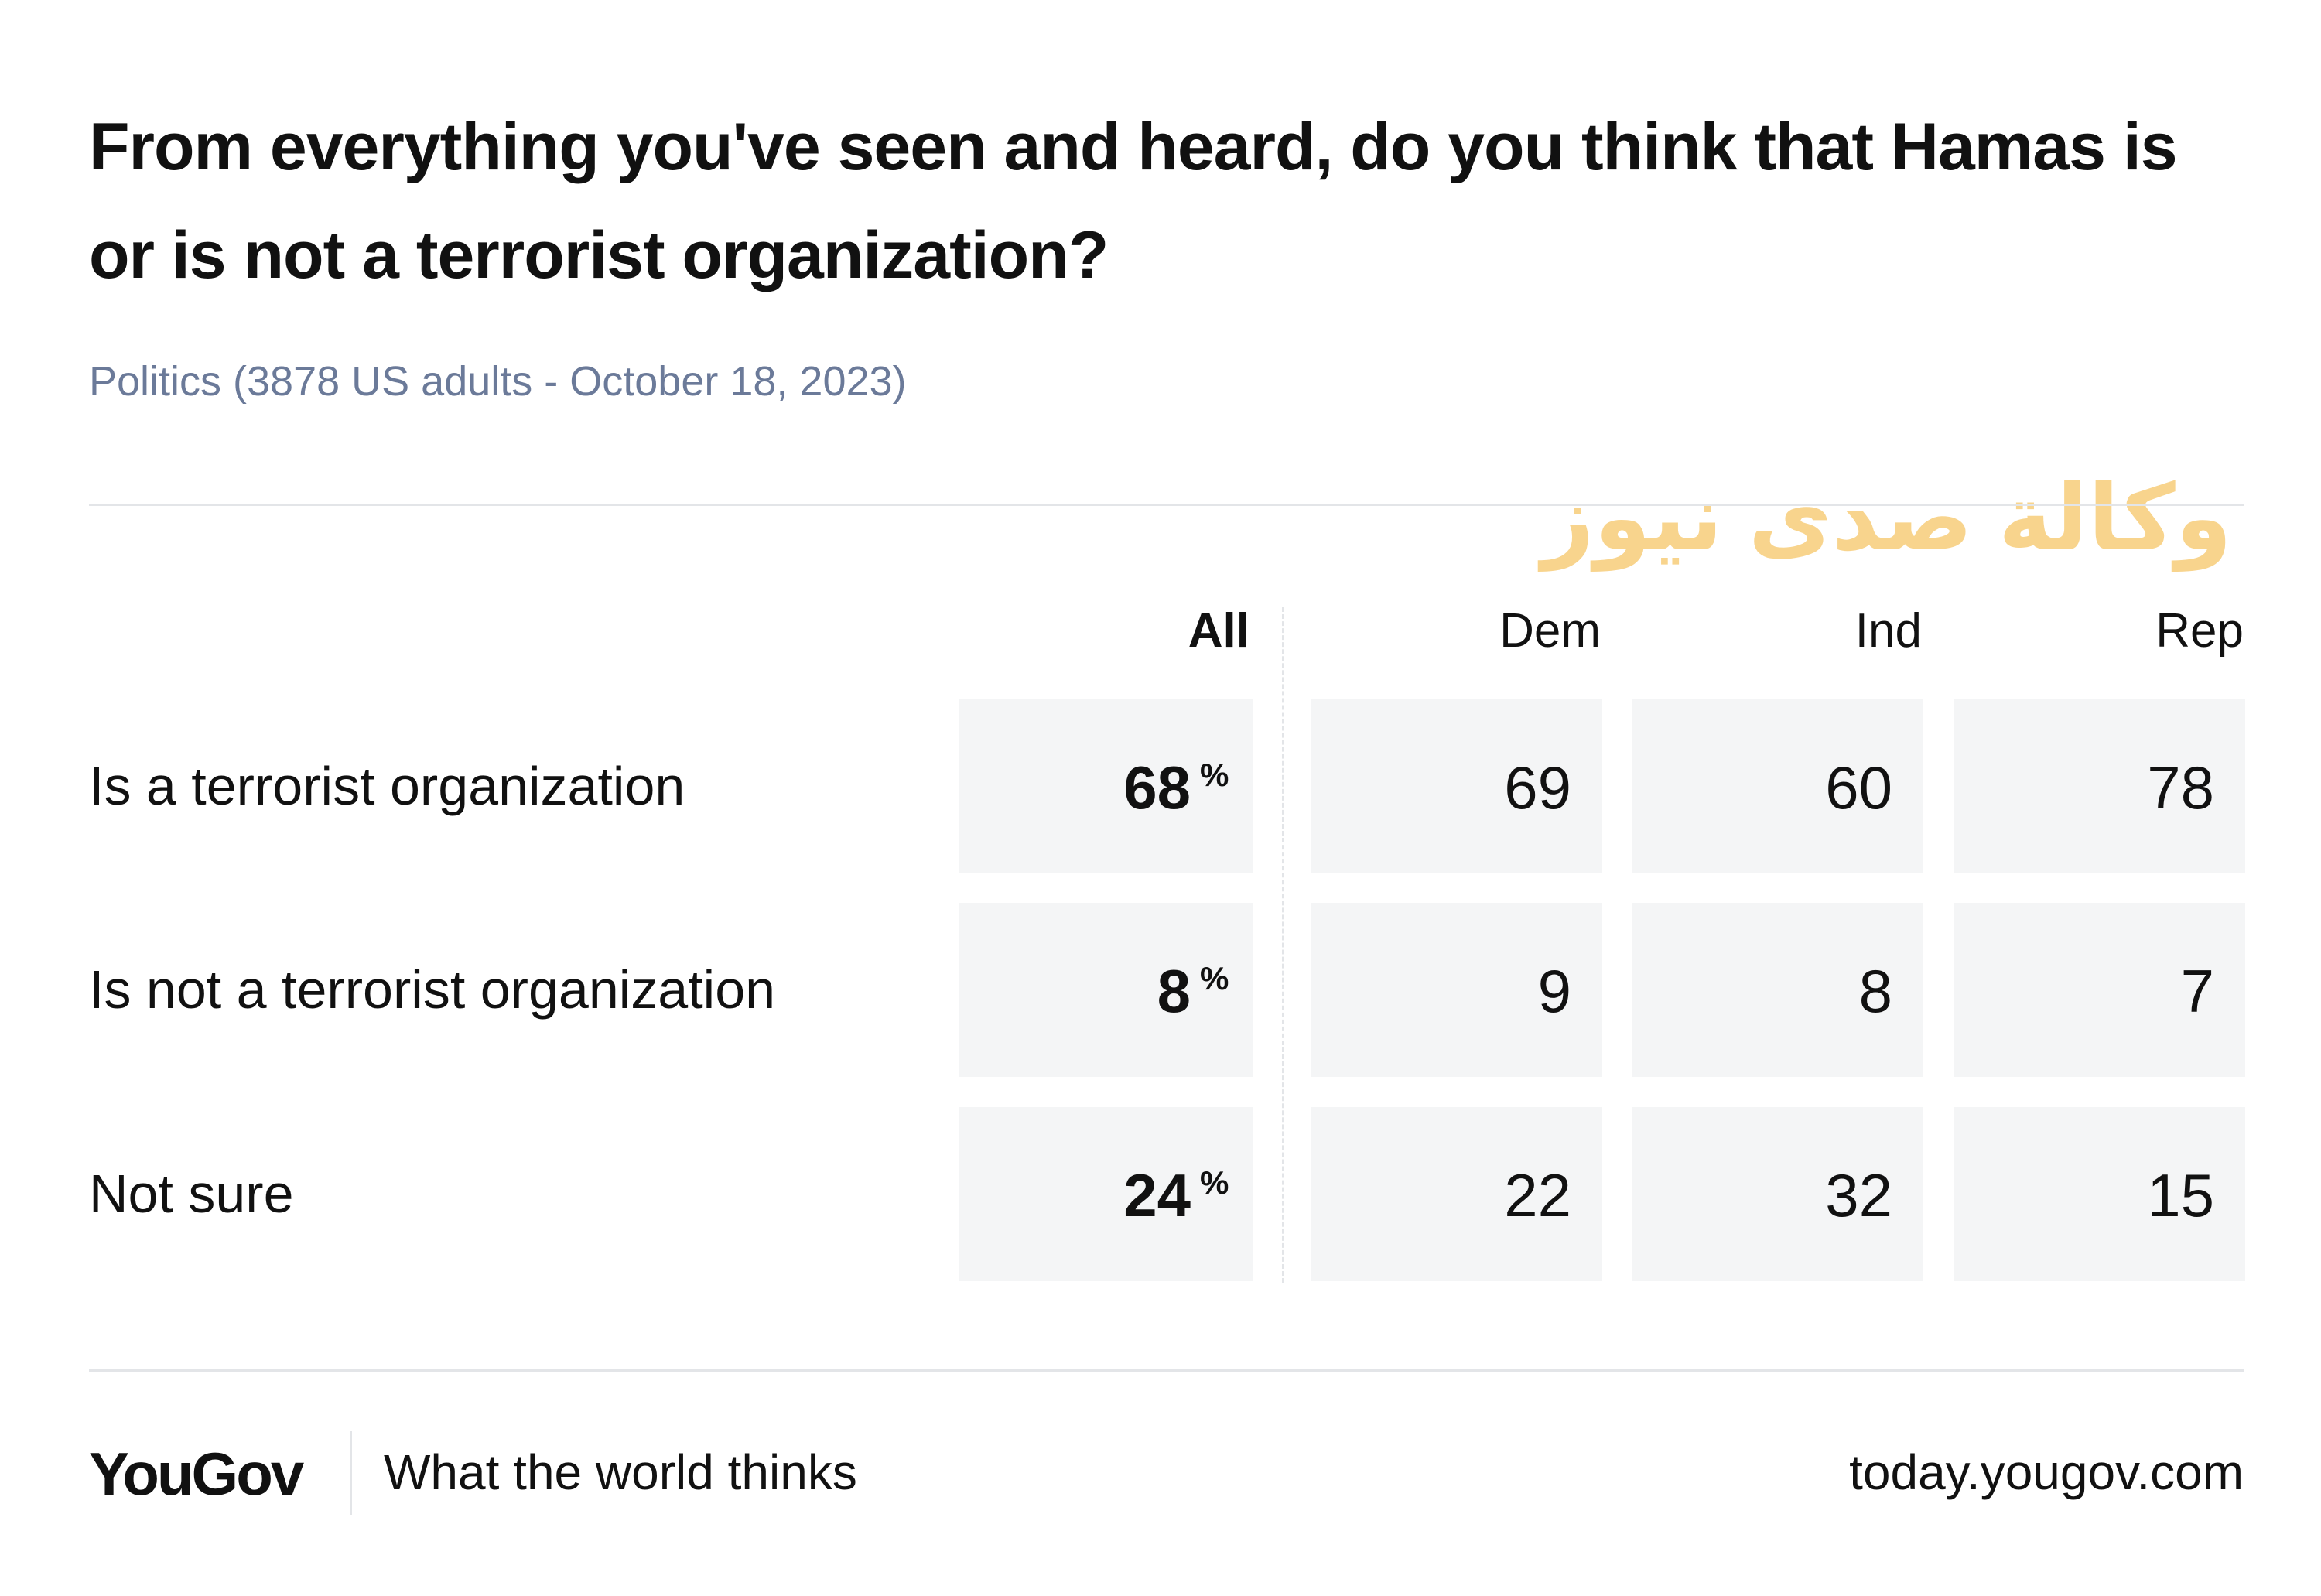  I want to click on column-header: All, so click(1218, 631).